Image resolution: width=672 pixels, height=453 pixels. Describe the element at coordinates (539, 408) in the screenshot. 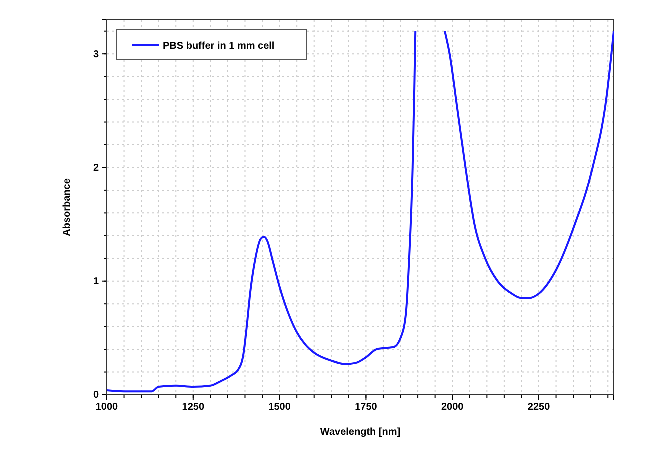

I see `x-tick-label: 2250` at that location.